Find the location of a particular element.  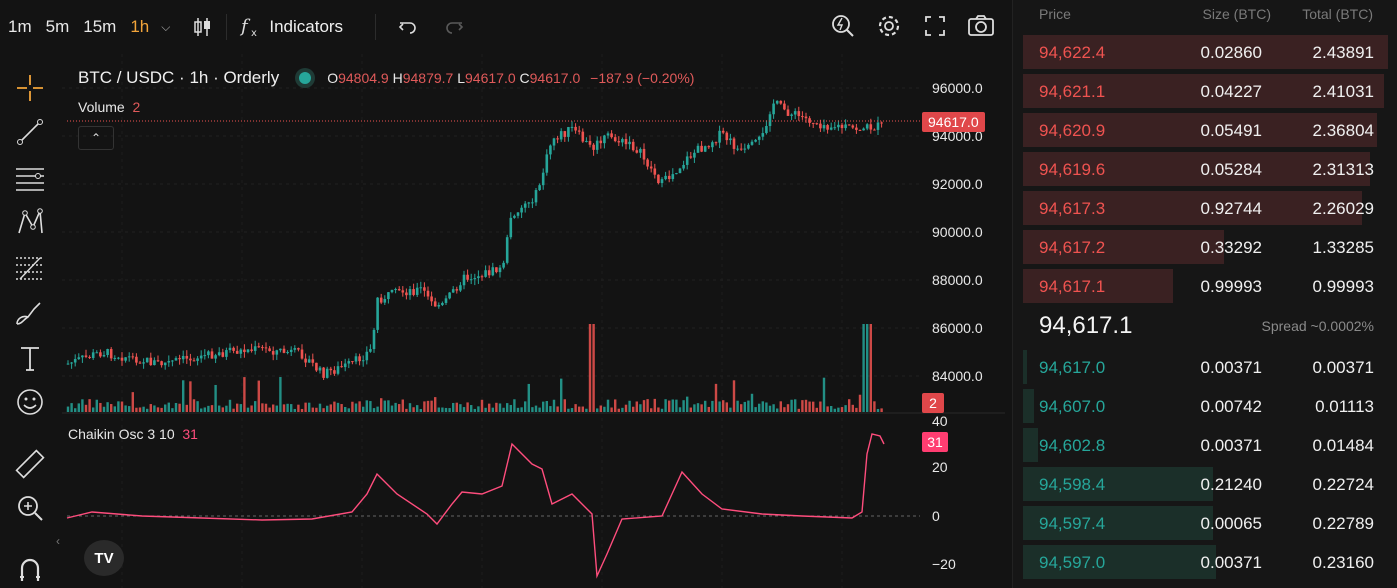

bid-total: 0.01113 is located at coordinates (1344, 406).